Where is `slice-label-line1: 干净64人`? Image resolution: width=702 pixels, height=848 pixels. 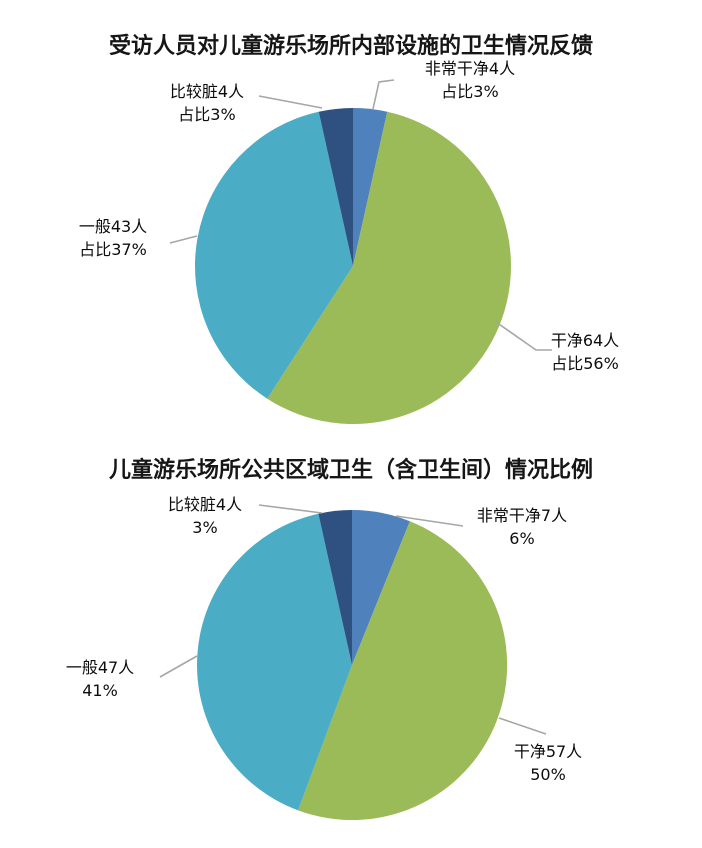
slice-label-line1: 干净64人 is located at coordinates (585, 340).